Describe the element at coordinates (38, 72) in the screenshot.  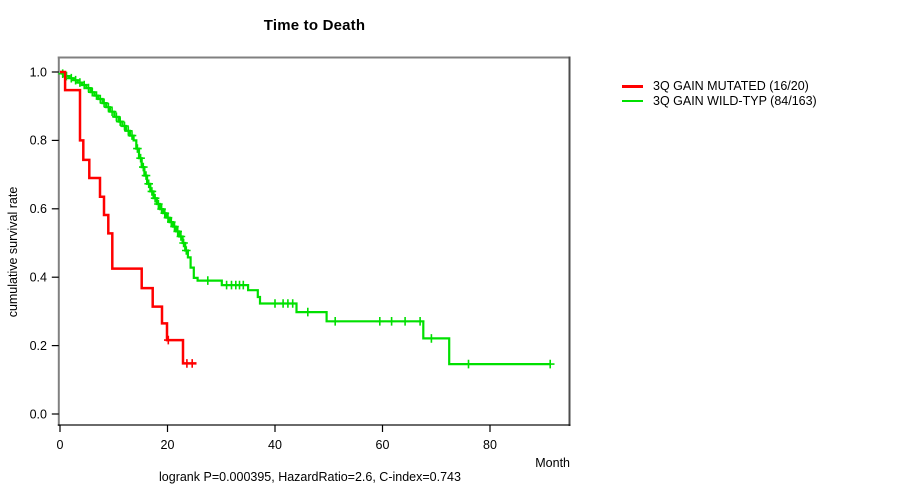
I see `y-tick-label: 1.0` at that location.